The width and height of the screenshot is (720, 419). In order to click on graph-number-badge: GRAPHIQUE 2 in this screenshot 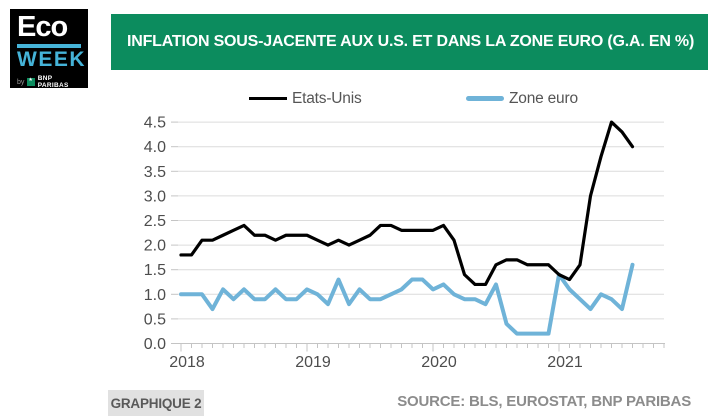, I will do `click(156, 403)`.